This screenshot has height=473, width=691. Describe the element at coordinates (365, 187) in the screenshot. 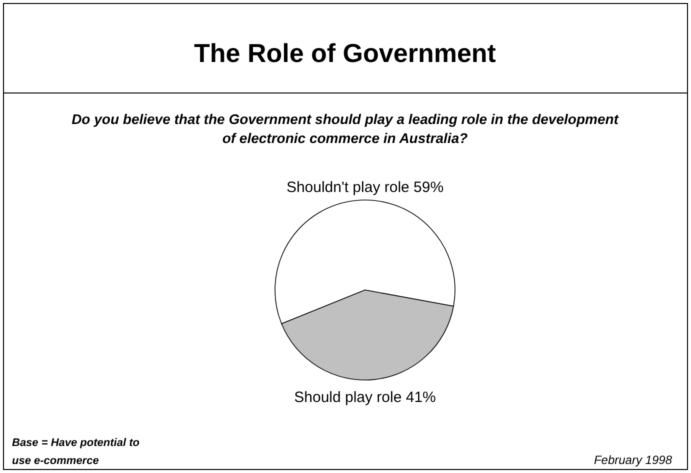

I see `slice-label: Shouldn't play role 59%` at that location.